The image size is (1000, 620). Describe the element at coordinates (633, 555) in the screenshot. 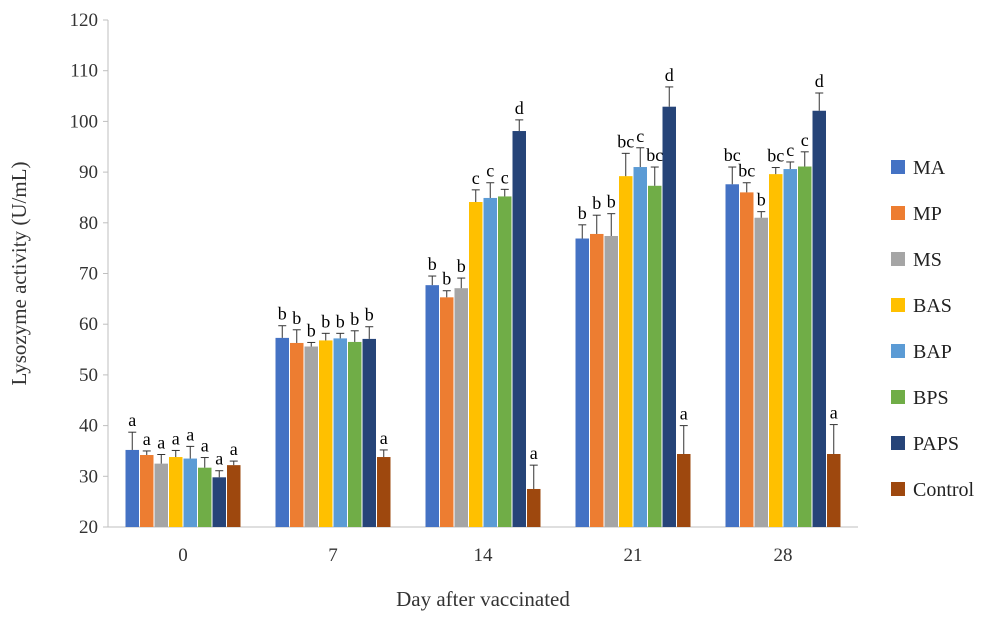

I see `x-tick-label: 21` at that location.